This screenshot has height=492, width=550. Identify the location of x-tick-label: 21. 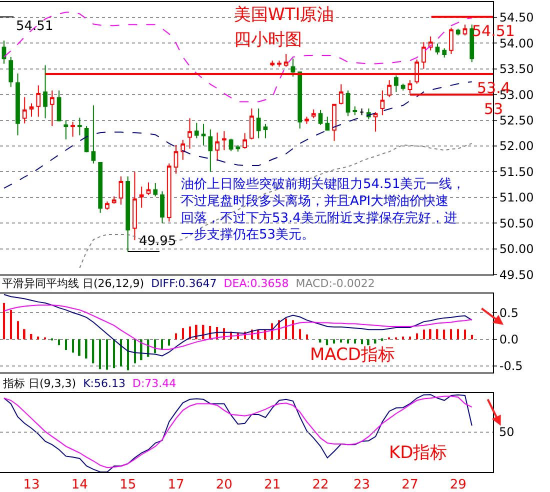
(272, 485).